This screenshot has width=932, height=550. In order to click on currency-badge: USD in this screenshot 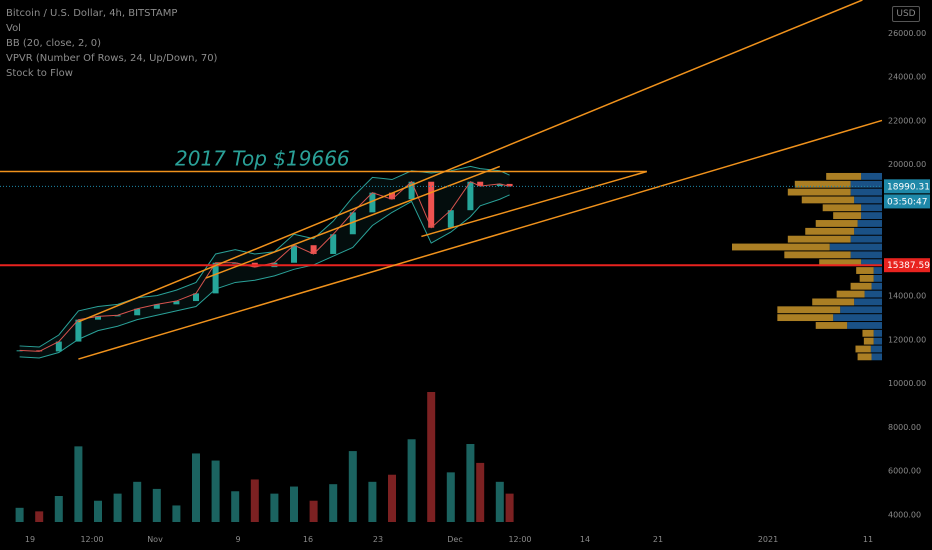, I will do `click(906, 14)`.